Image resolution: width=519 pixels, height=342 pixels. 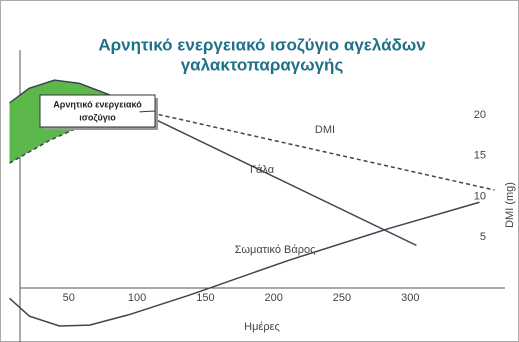 I want to click on x-tick-label: 100, so click(x=137, y=298).